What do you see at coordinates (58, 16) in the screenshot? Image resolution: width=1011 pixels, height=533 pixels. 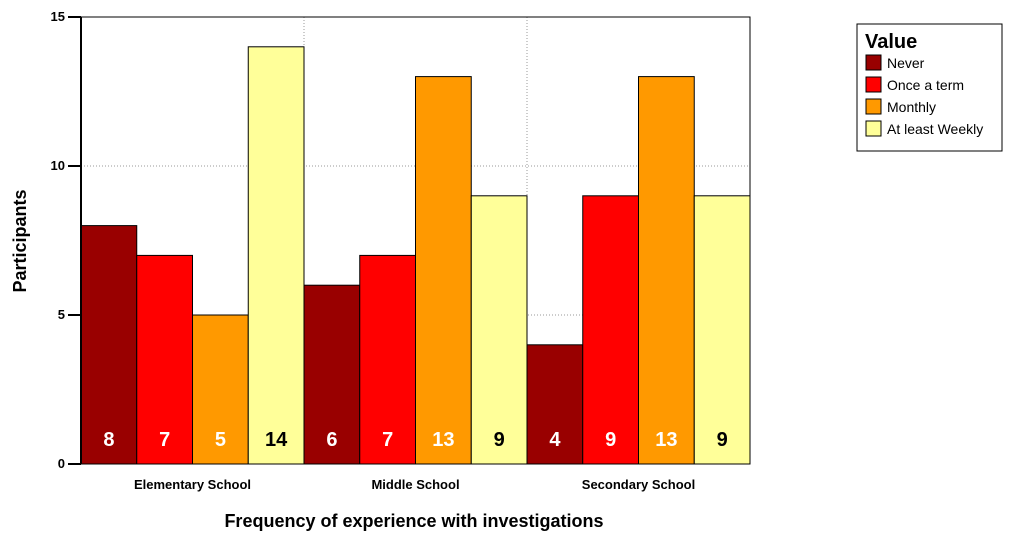 I see `y-tick-label: 15` at bounding box center [58, 16].